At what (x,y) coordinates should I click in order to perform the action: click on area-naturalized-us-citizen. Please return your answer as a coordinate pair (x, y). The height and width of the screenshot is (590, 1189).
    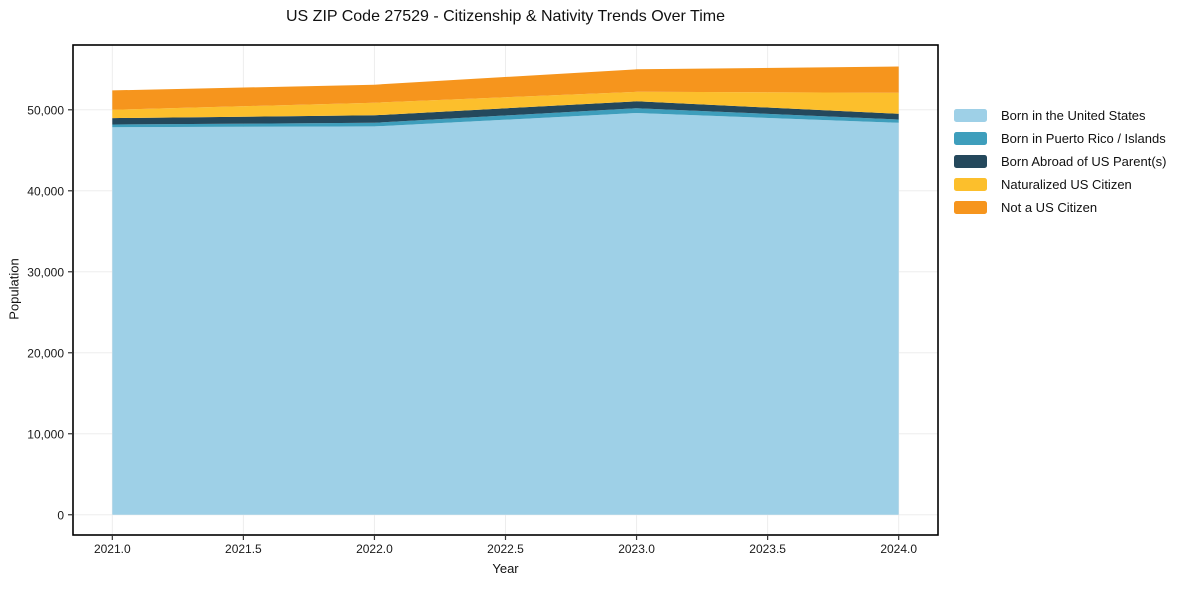
    Looking at the image, I should click on (505, 105).